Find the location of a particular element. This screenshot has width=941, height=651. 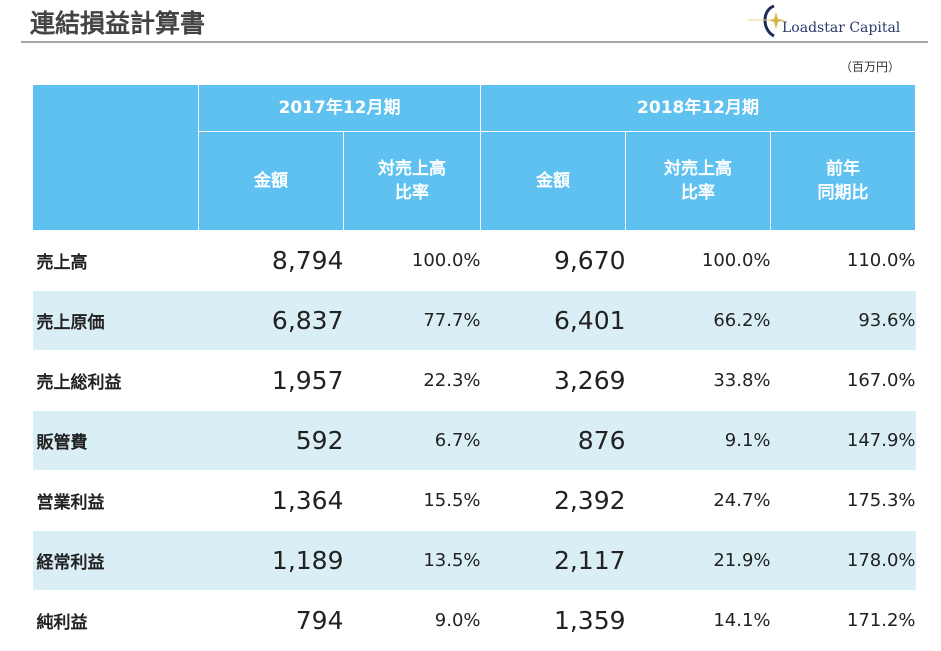

table-row: 売上高 8,794 100.0% 9,670 100.0% 110.0% is located at coordinates (474, 260).